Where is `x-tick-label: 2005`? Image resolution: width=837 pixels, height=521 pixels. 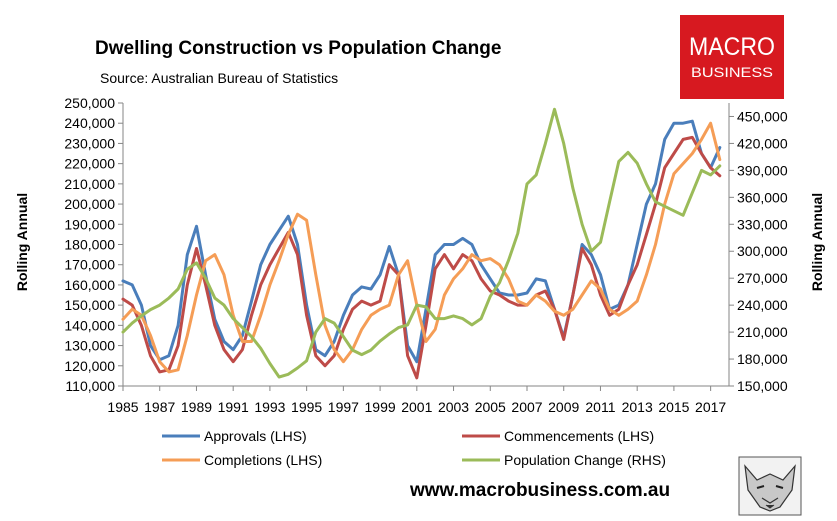
x-tick-label: 2005 is located at coordinates (490, 407).